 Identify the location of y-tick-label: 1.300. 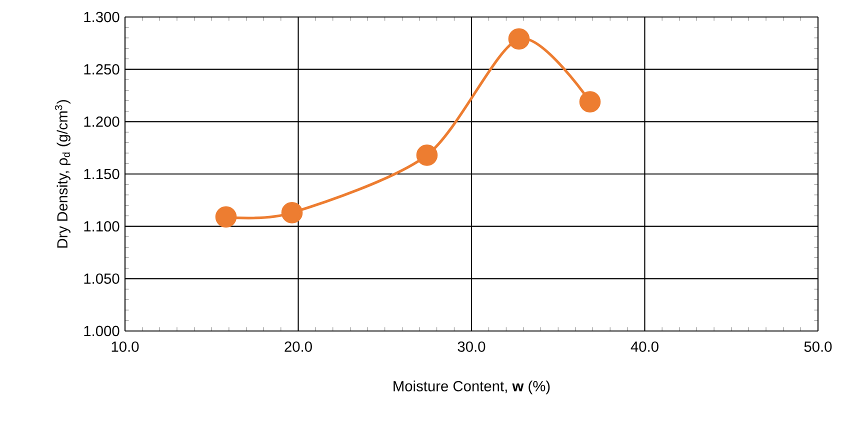
(102, 17).